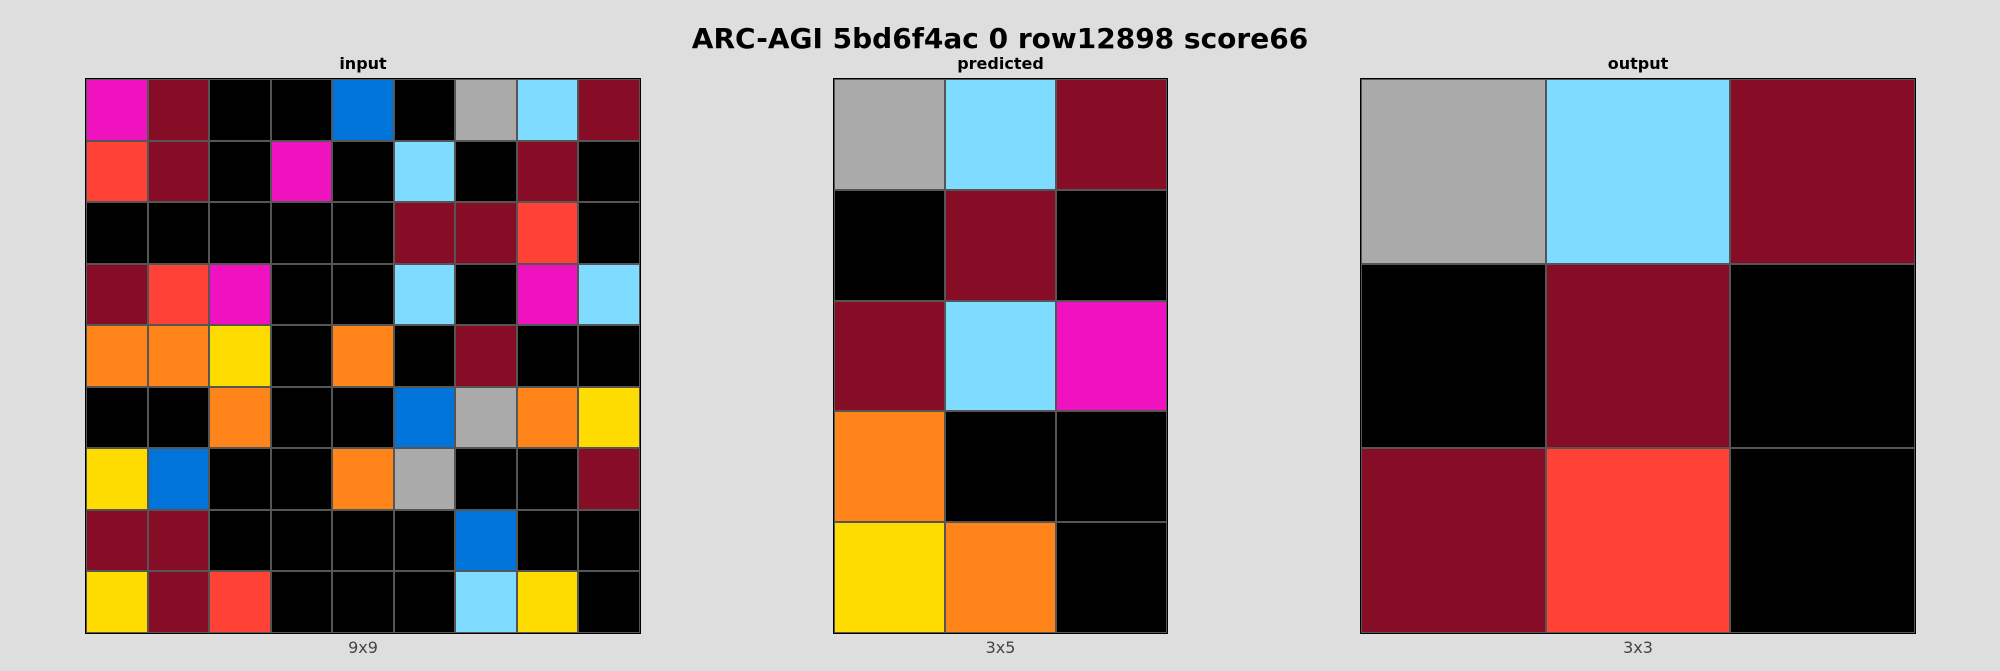 The height and width of the screenshot is (671, 2000). I want to click on predicted-dims-label: 3x5, so click(1000, 647).